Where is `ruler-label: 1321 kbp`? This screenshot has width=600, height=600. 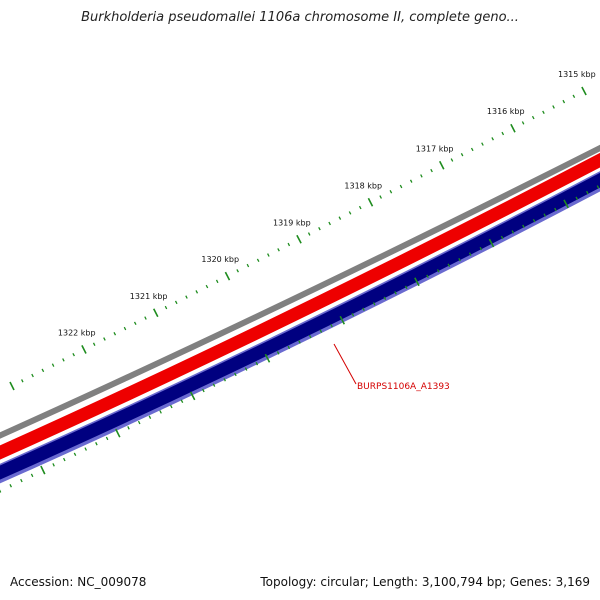 ruler-label: 1321 kbp is located at coordinates (149, 296).